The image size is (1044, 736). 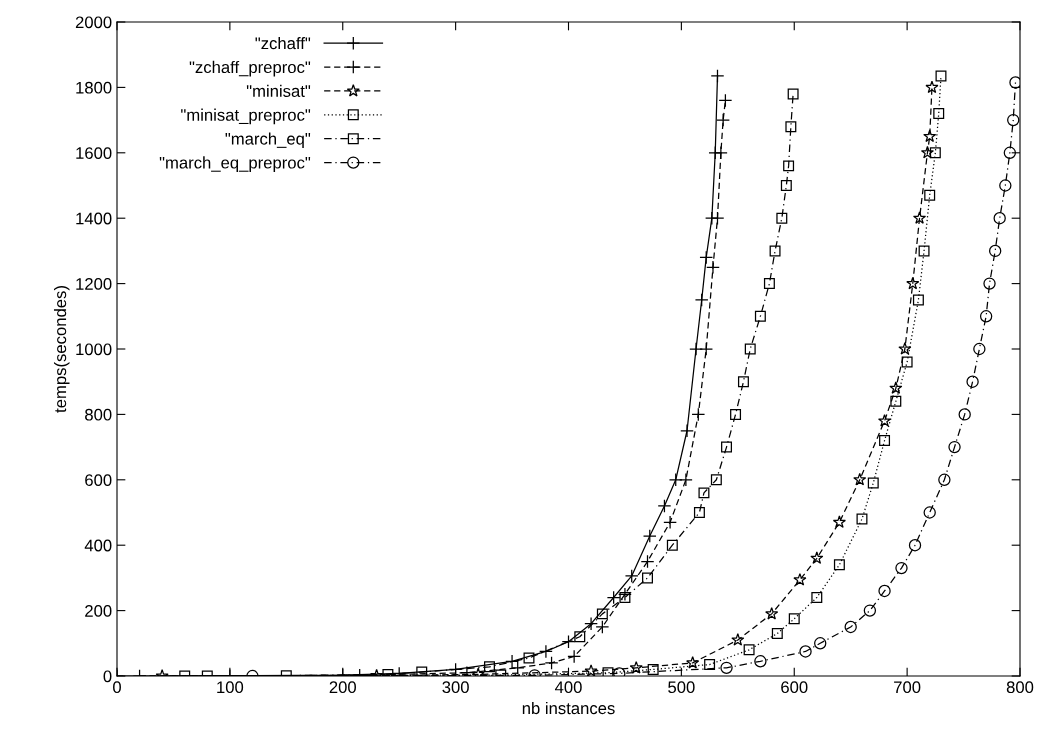 I want to click on y-tick-label: 2000, so click(x=93, y=22).